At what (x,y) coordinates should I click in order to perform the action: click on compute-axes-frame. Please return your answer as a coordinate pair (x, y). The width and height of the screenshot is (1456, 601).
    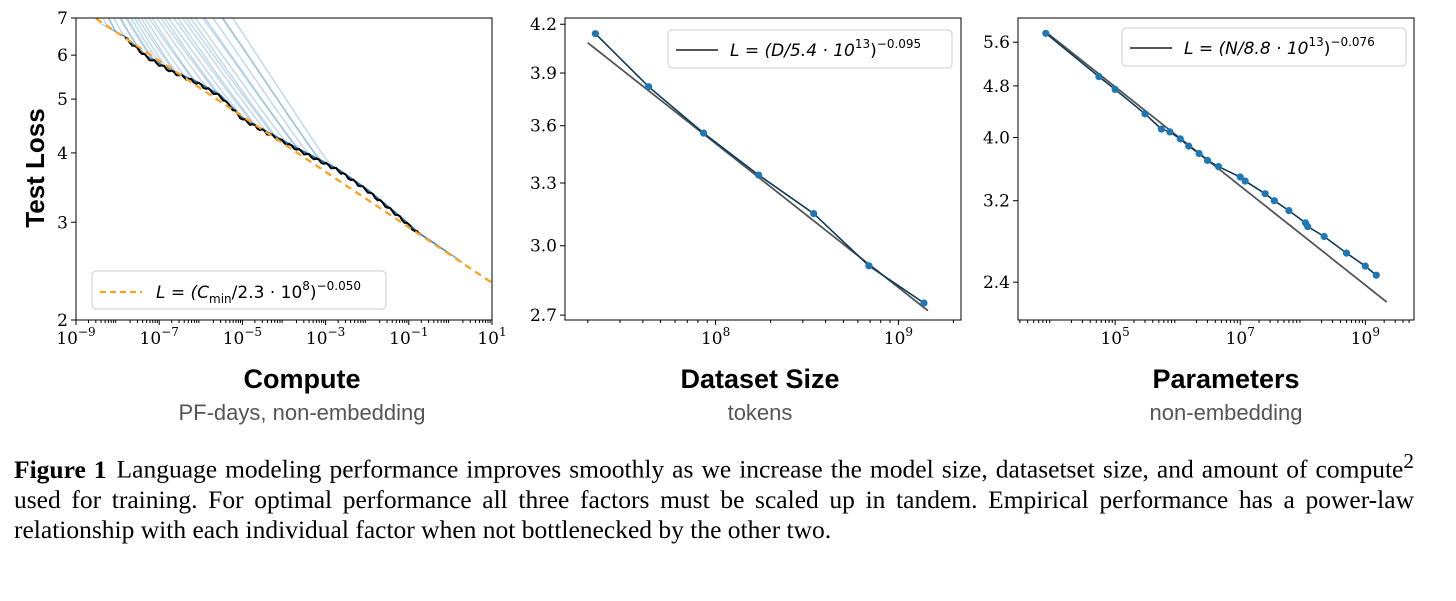
    Looking at the image, I should click on (284, 169).